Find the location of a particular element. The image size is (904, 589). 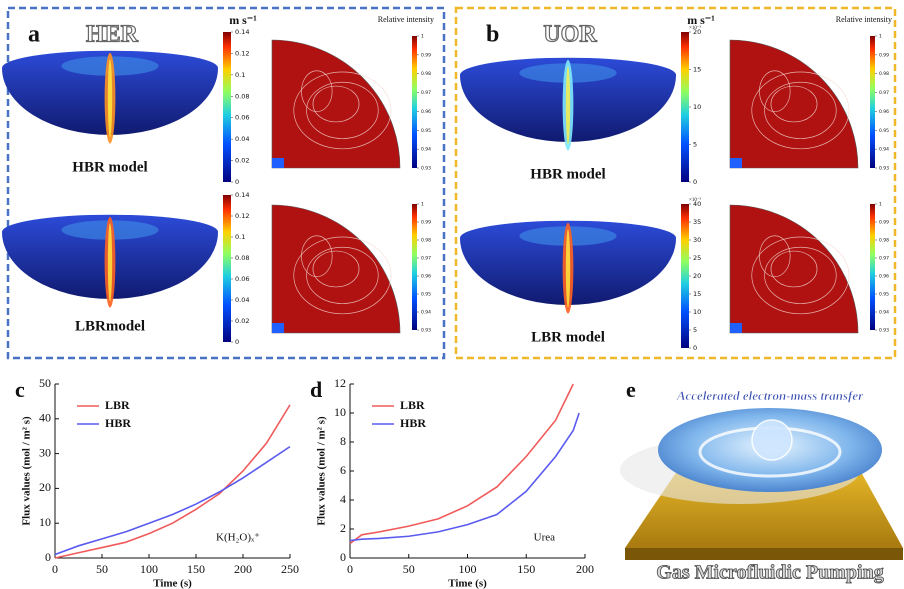

y-tick-label: 0 is located at coordinates (343, 557).